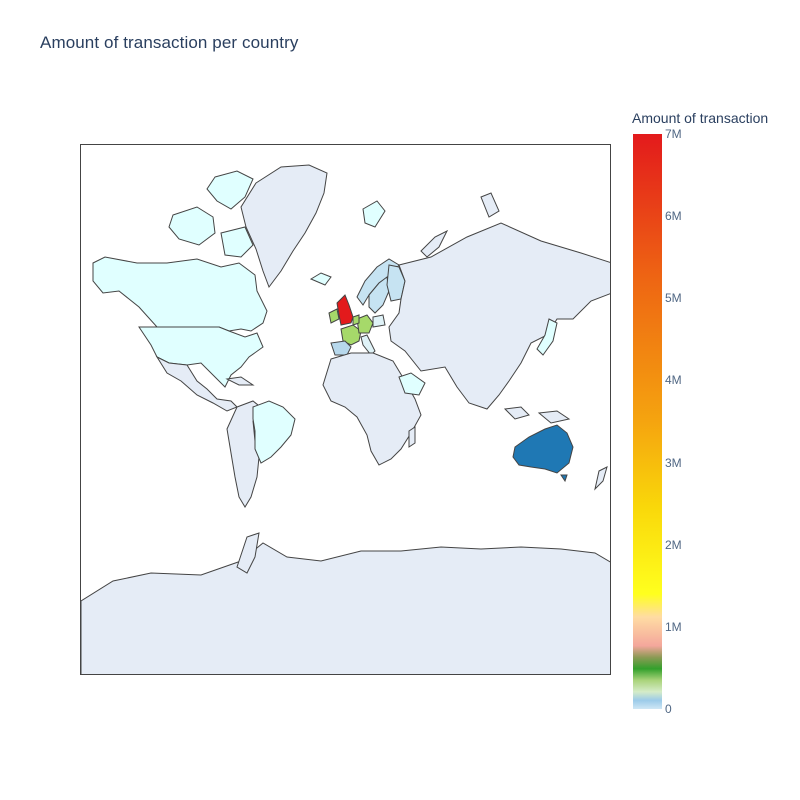 The width and height of the screenshot is (800, 800). What do you see at coordinates (673, 216) in the screenshot?
I see `colorbar-tick-label: 6M` at bounding box center [673, 216].